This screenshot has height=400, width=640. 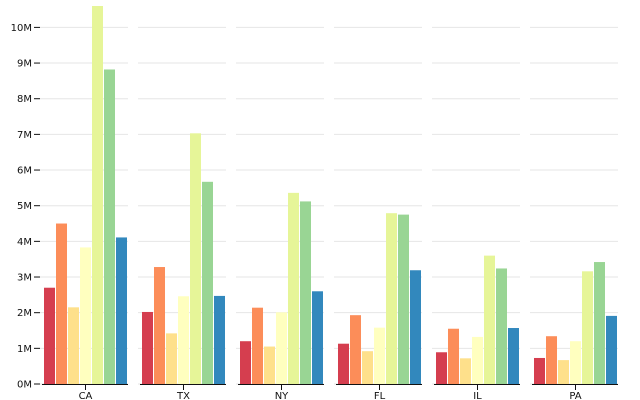 What do you see at coordinates (330, 392) in the screenshot?
I see `x-axis: CA TX NY FL IL PA` at bounding box center [330, 392].